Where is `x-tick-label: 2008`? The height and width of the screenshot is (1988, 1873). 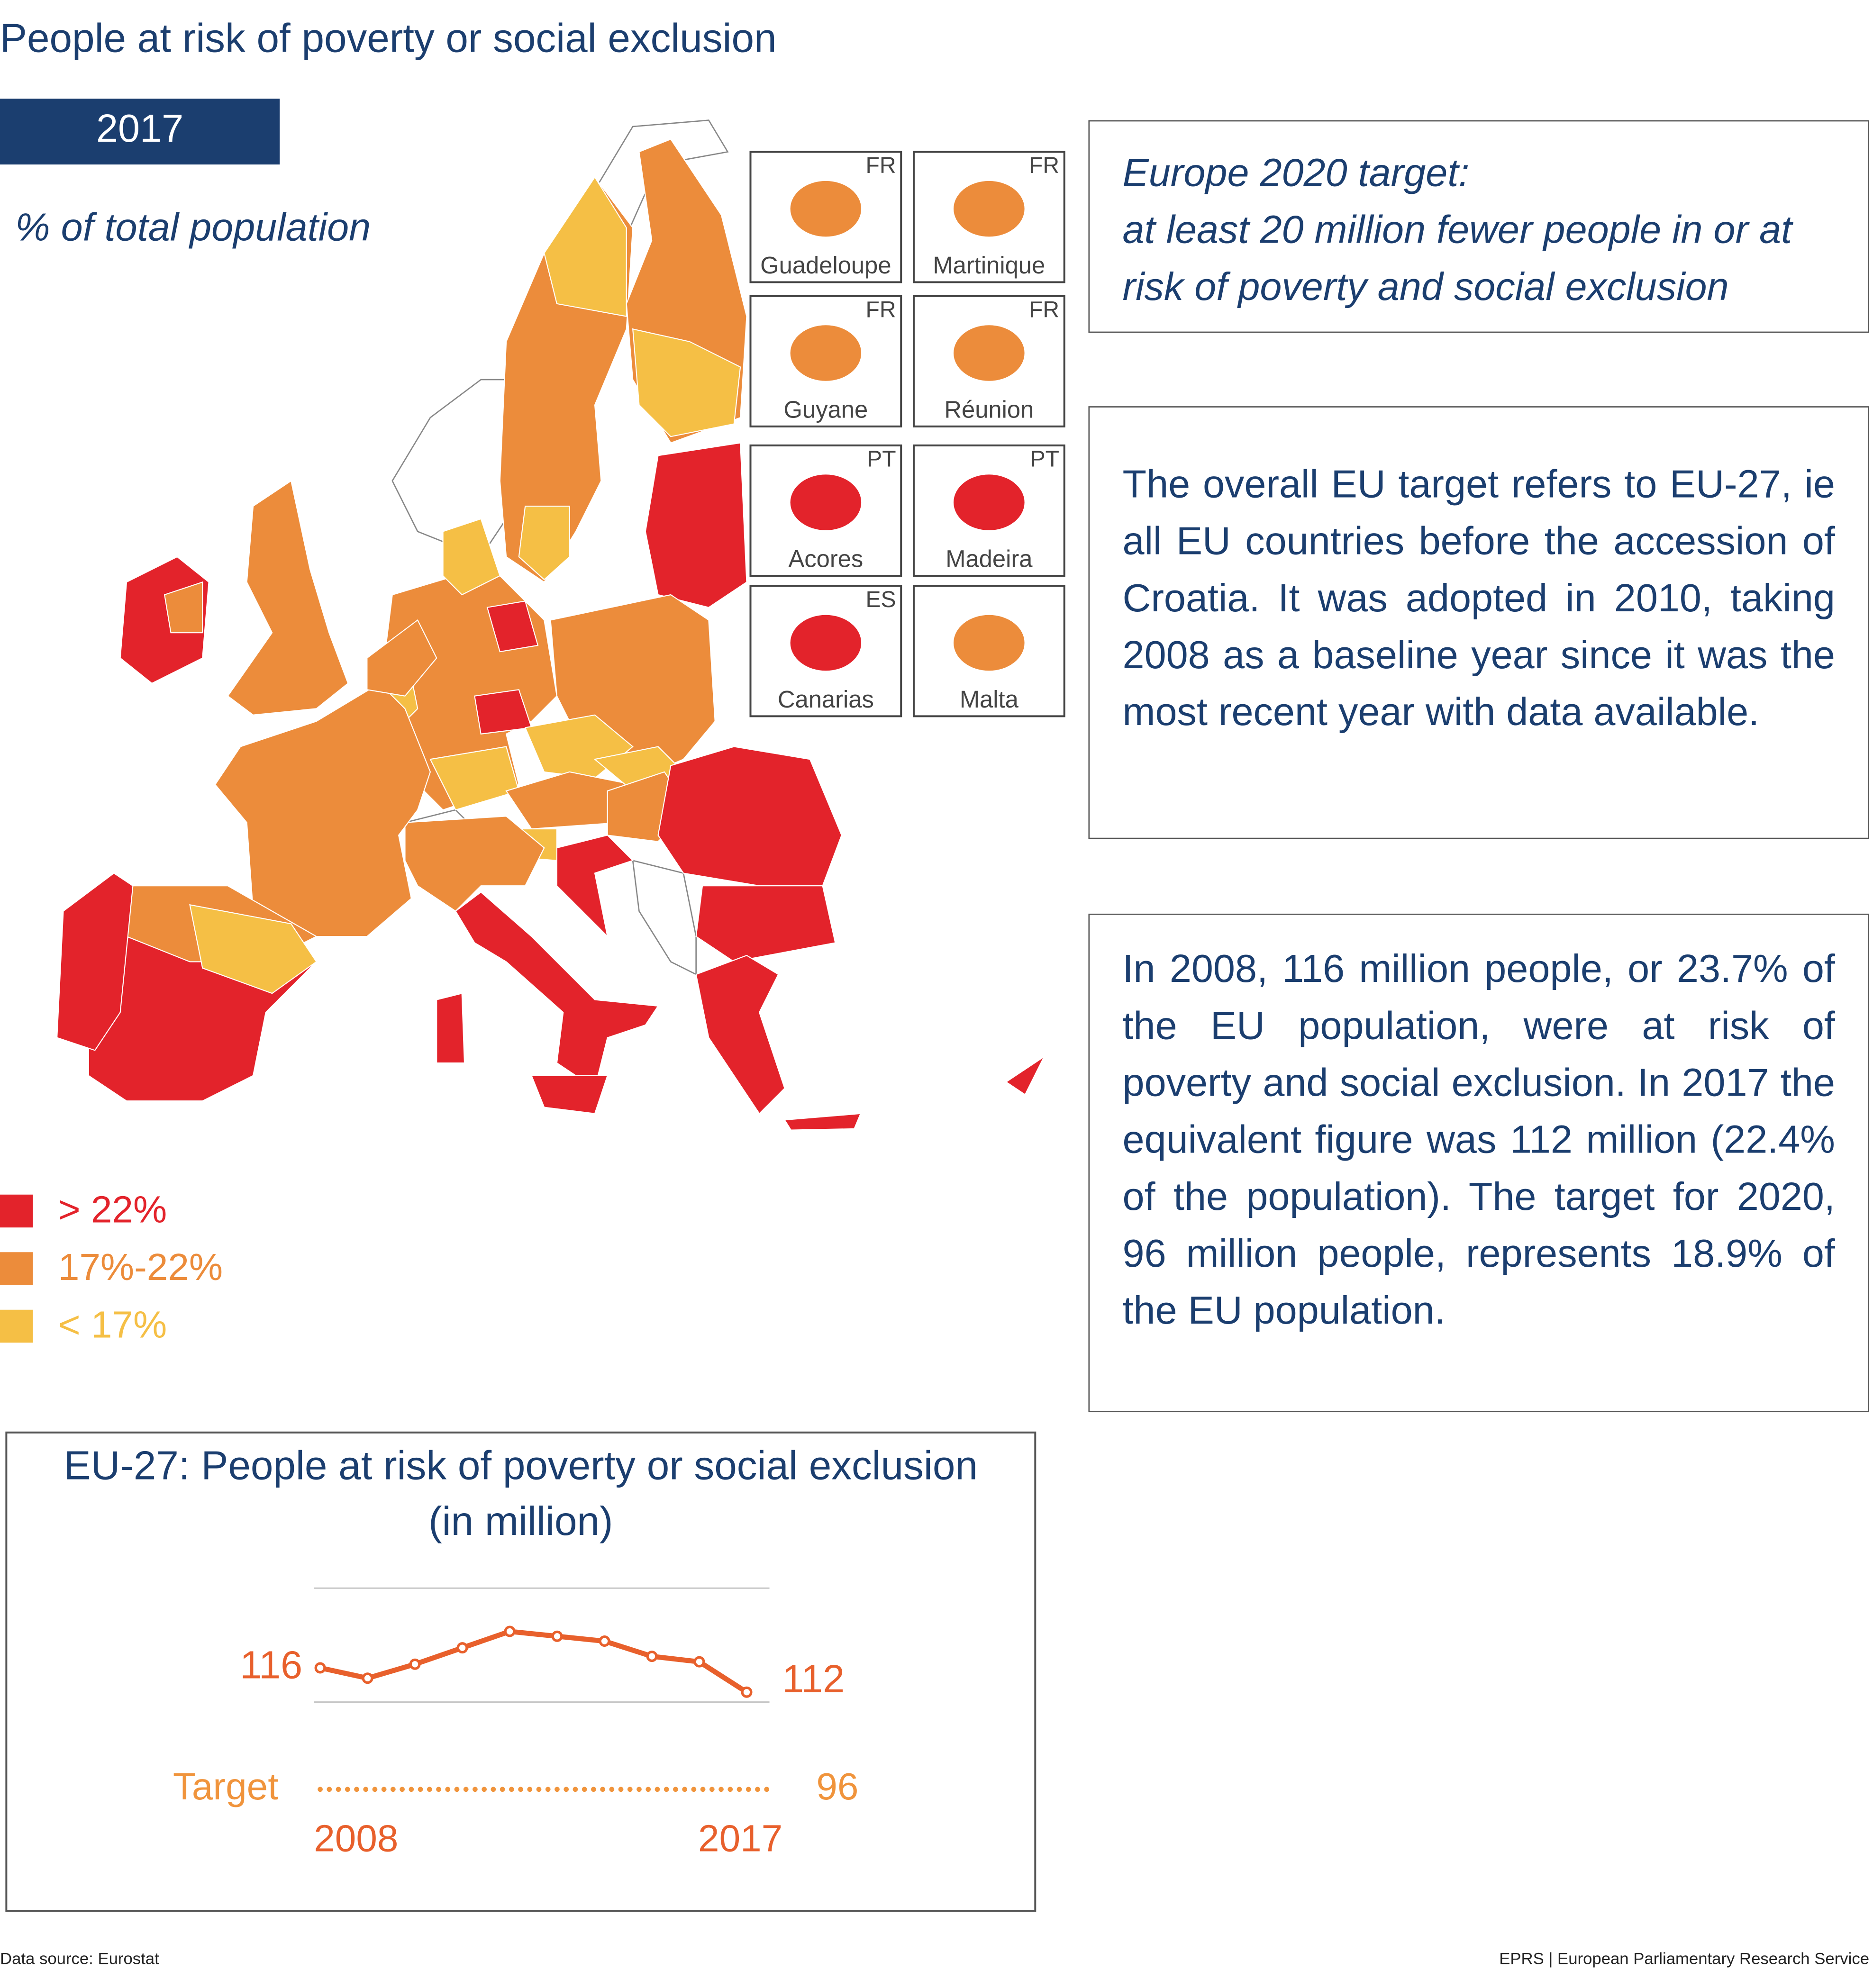
x-tick-label: 2008 is located at coordinates (356, 1837).